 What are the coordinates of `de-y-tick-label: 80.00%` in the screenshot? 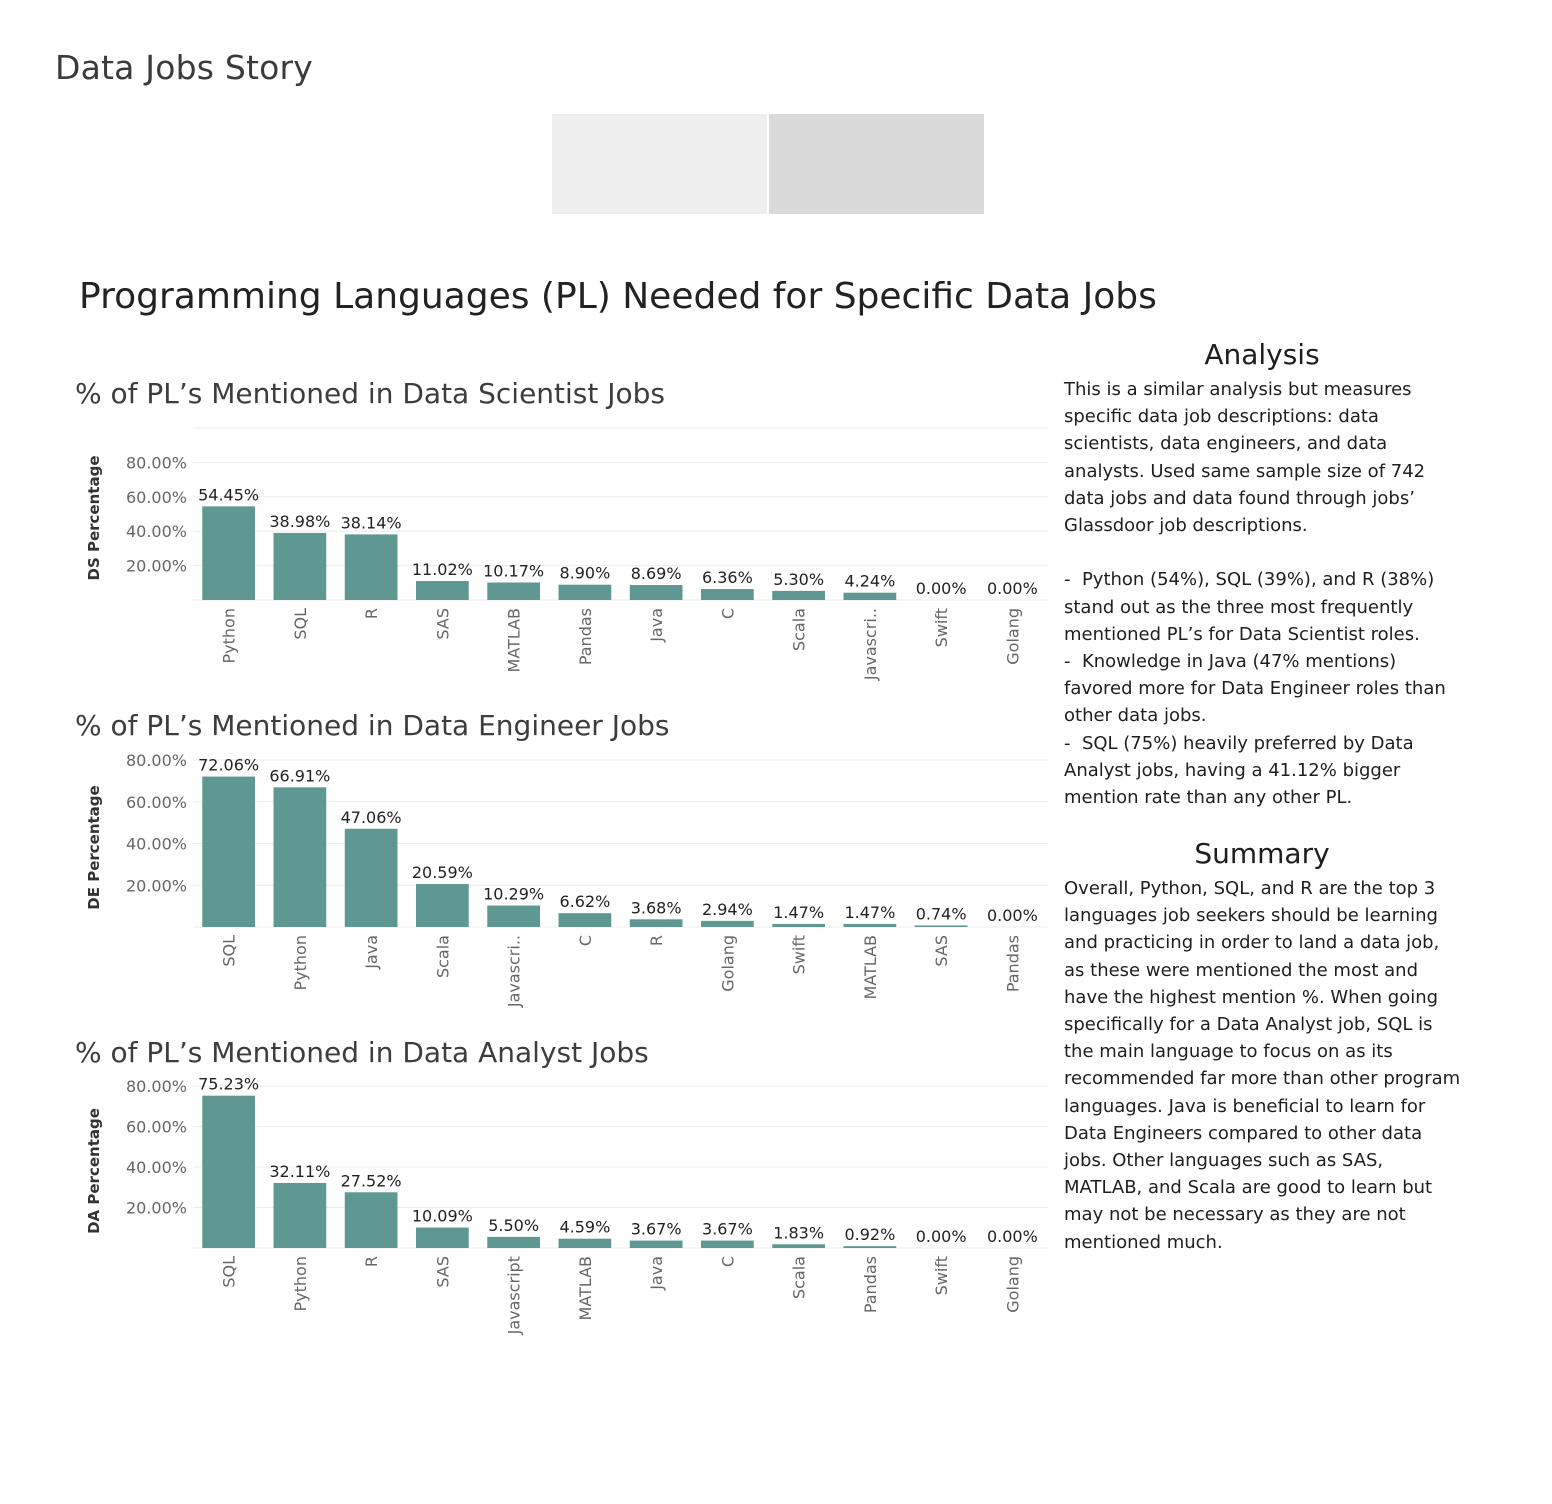 It's located at (156, 760).